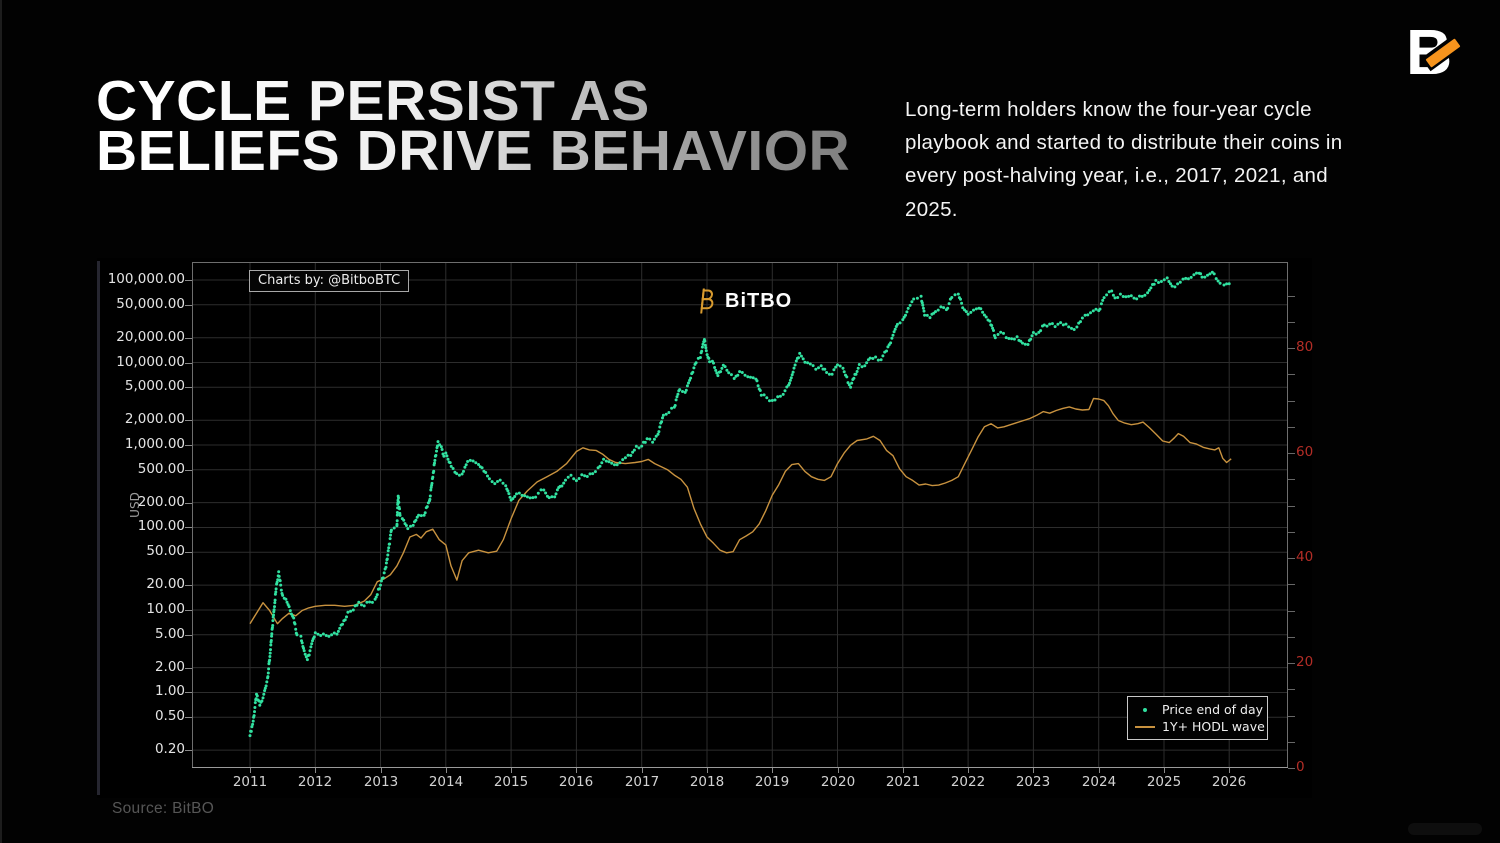 The width and height of the screenshot is (1500, 843). What do you see at coordinates (98, 528) in the screenshot?
I see `chart-left-accent` at bounding box center [98, 528].